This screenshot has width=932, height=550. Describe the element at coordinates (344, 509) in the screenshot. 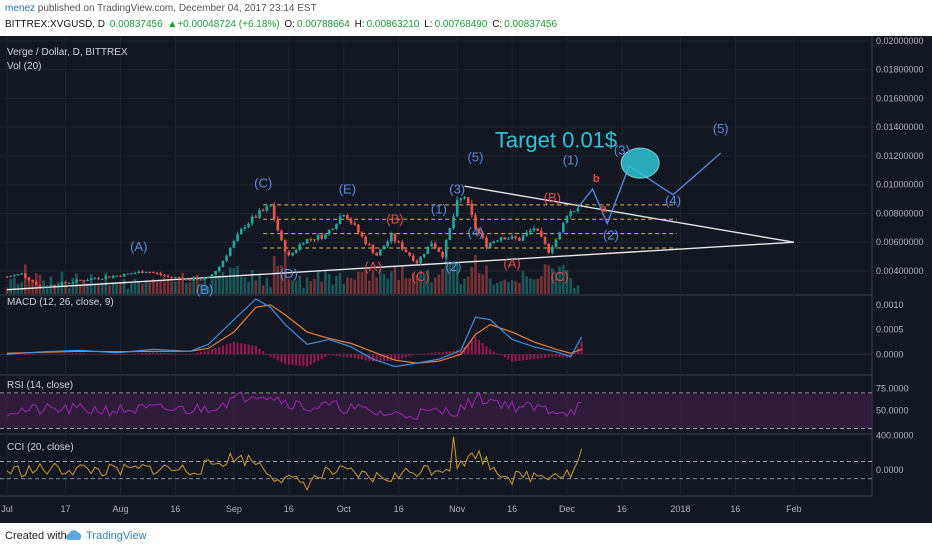

I see `x-tick-label: Oct` at that location.